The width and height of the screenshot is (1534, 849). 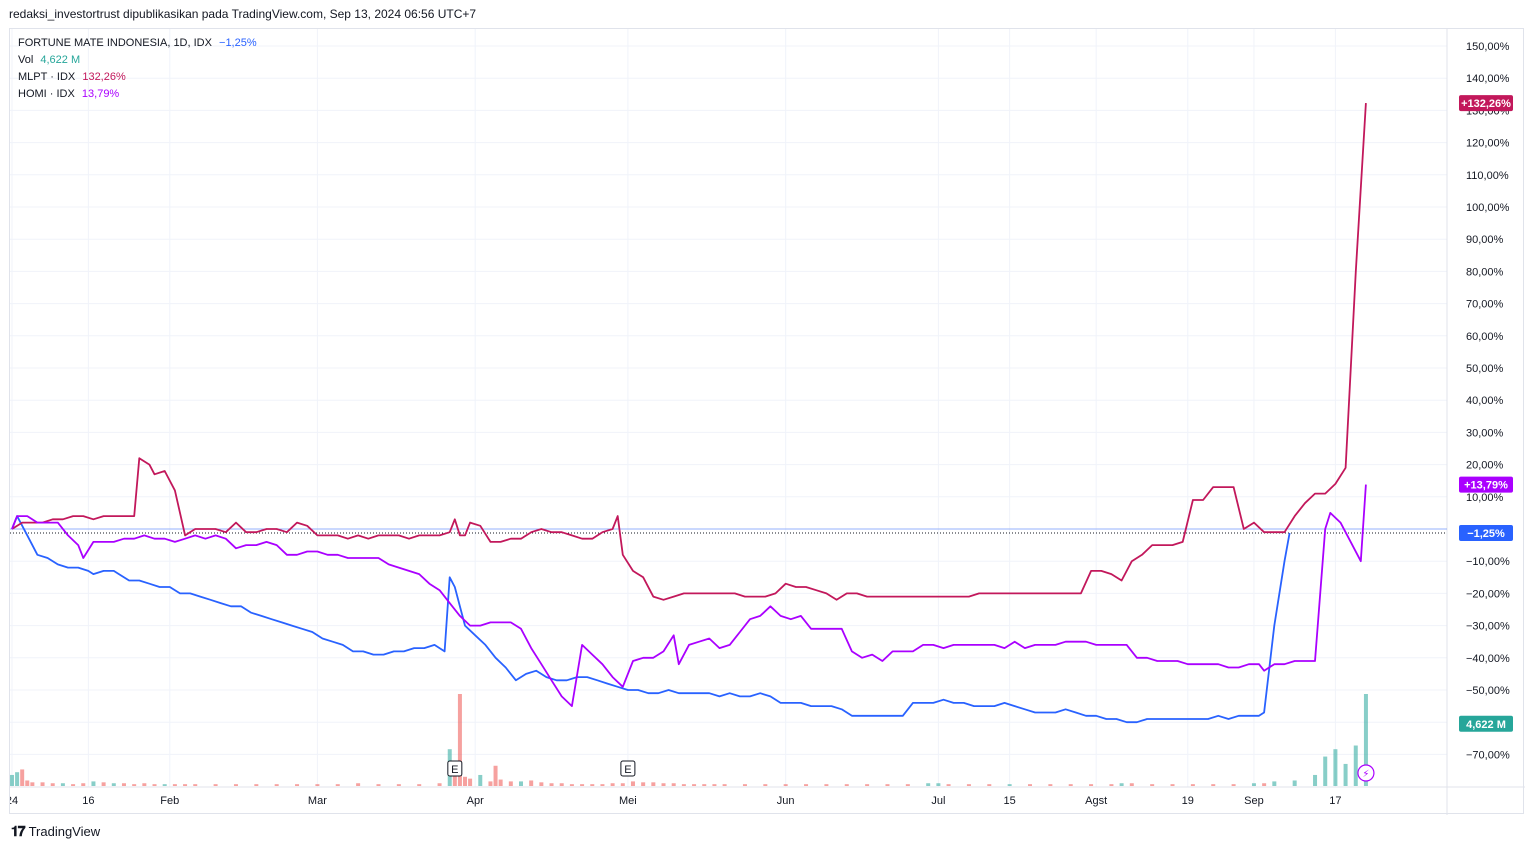 I want to click on legend-row-main: FORTUNE MATE INDONESIA, 1D, IDX −1,25%, so click(x=137, y=43).